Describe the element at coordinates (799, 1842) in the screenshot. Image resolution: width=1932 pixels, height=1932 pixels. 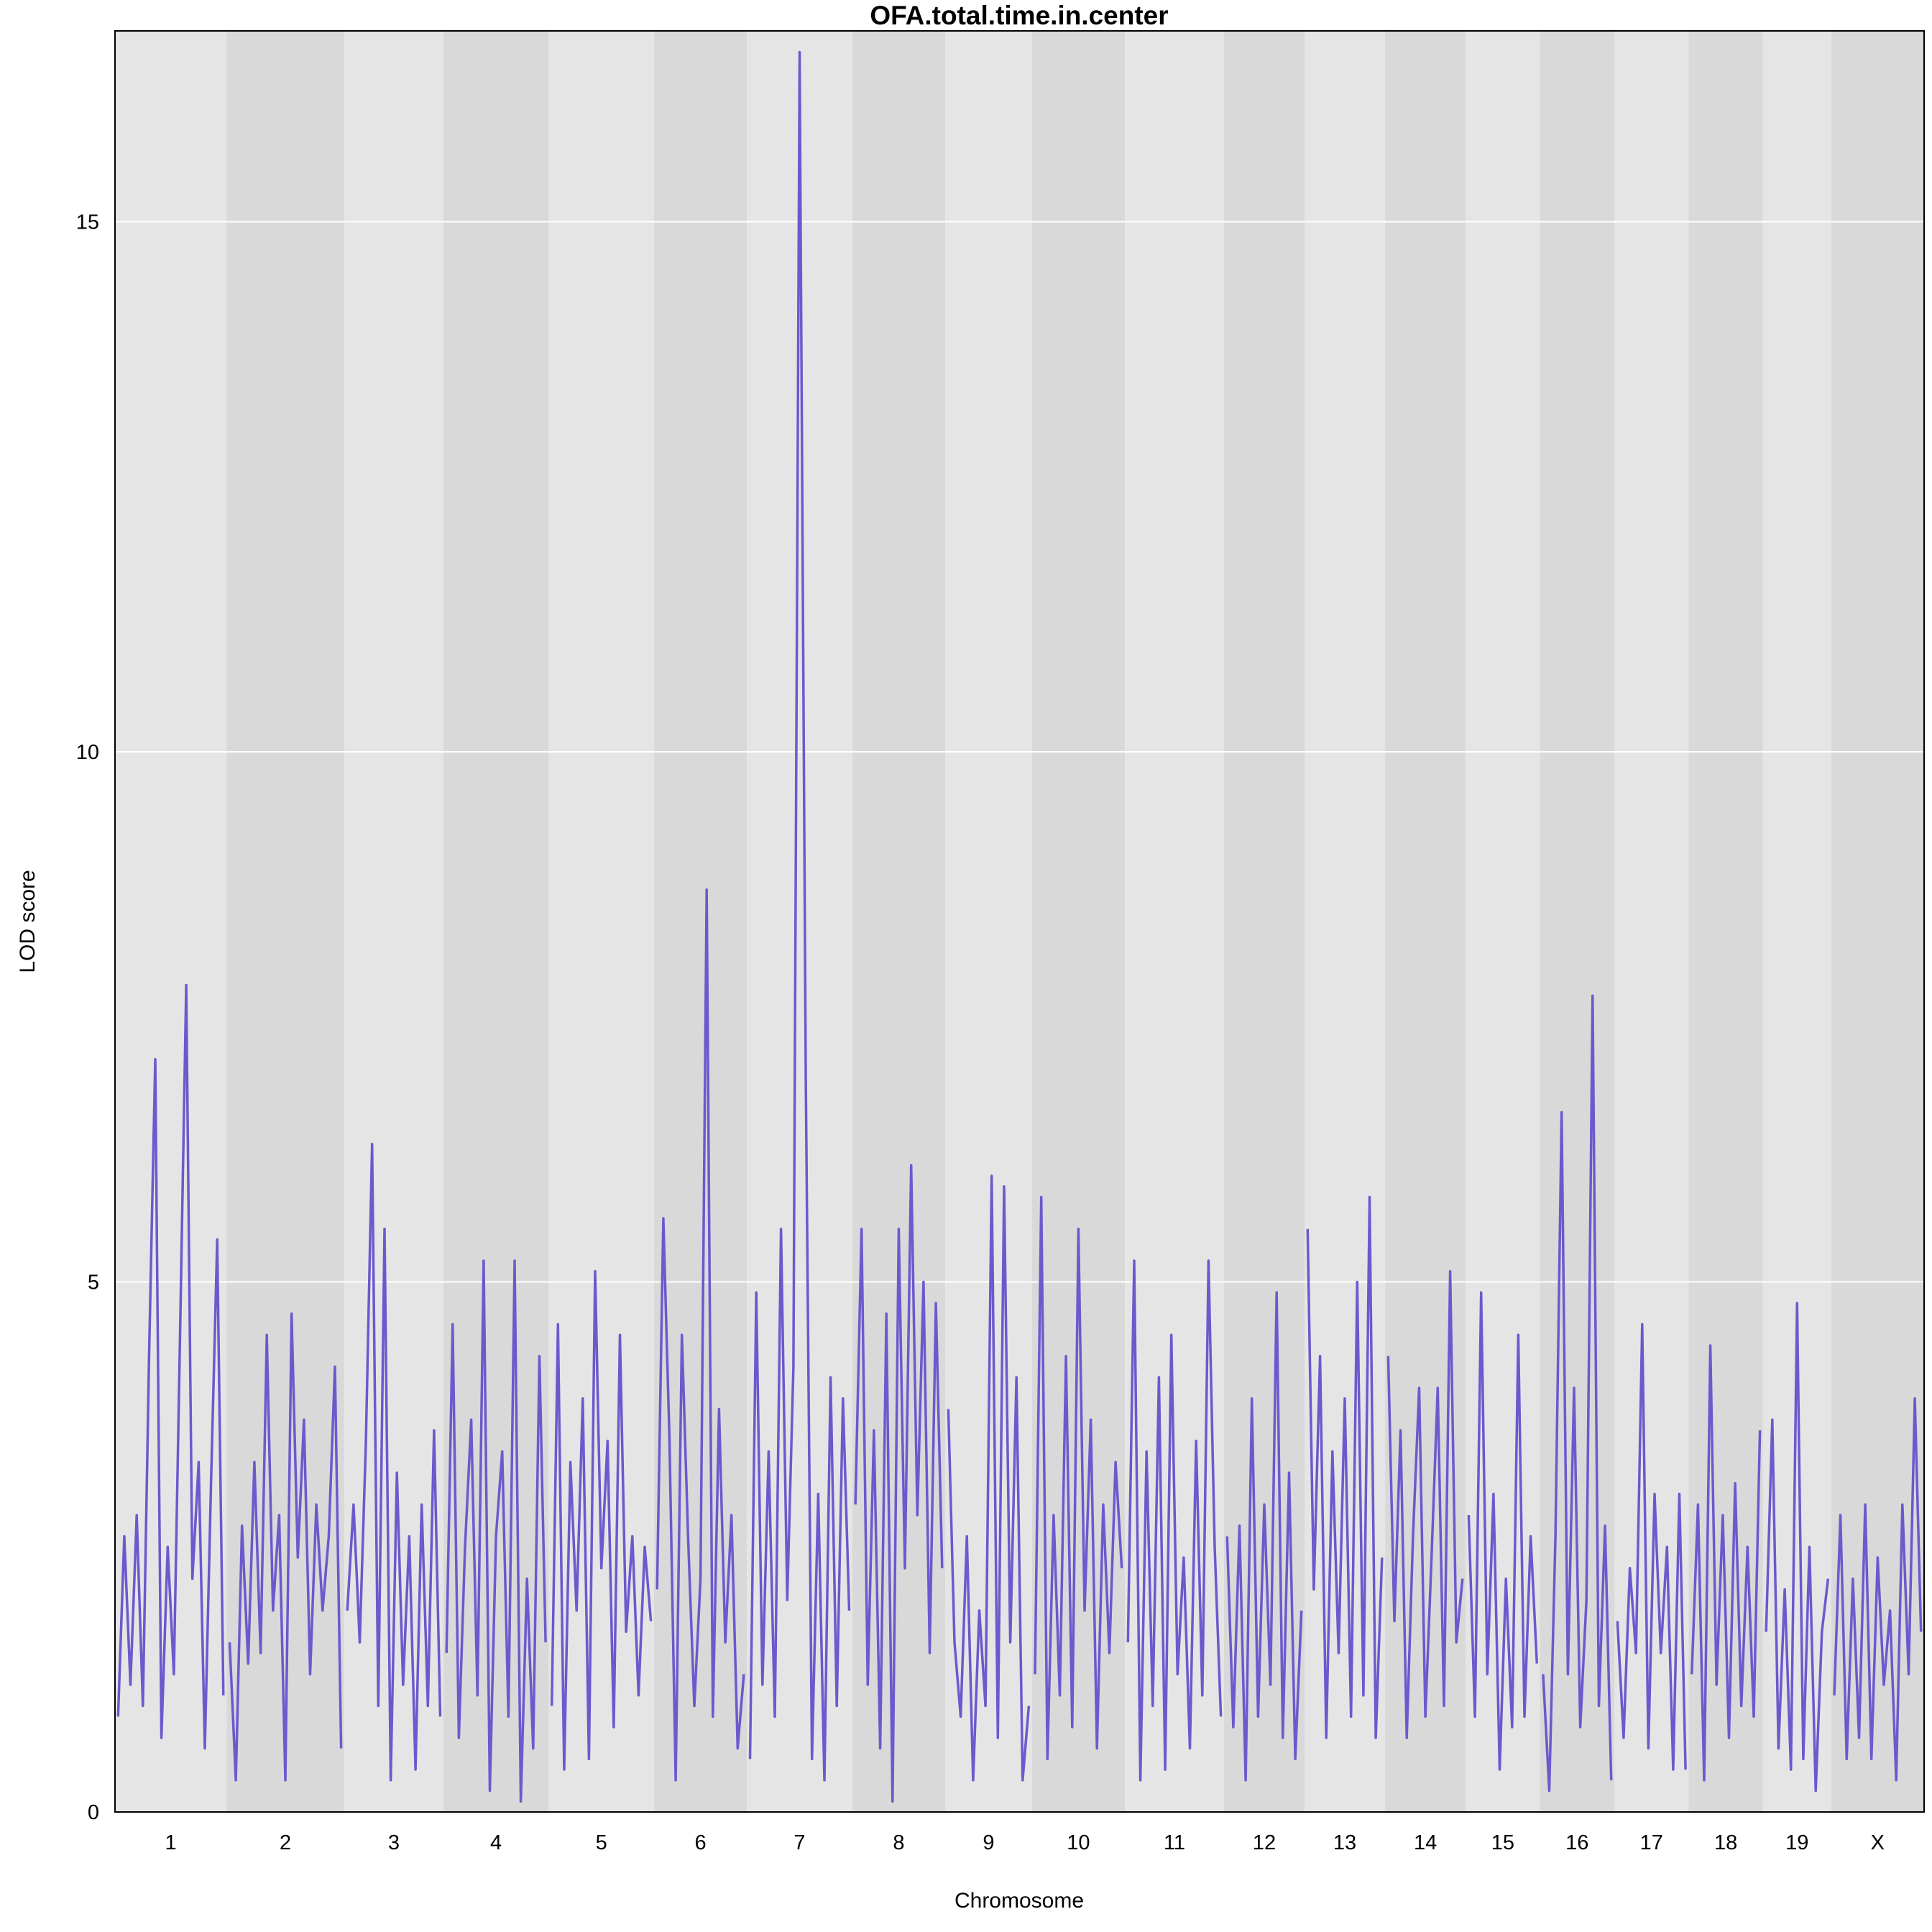
I see `x-tick-label: 7` at that location.